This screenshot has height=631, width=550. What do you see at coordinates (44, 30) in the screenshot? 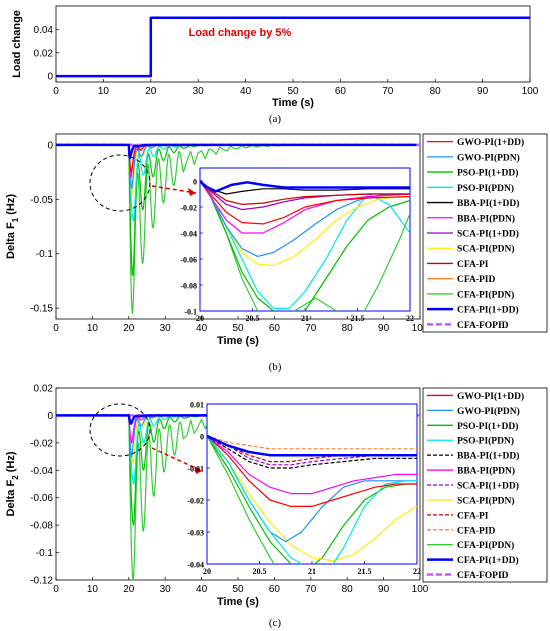
I see `load-ytick-label: 0.04` at bounding box center [44, 30].